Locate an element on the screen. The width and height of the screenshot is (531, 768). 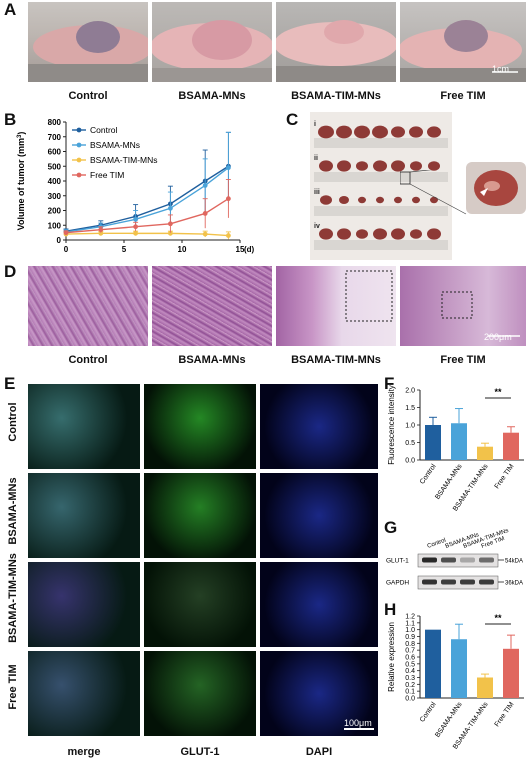
panel-d-caption-bsama: BSAMA-MNs is located at coordinates (212, 360).